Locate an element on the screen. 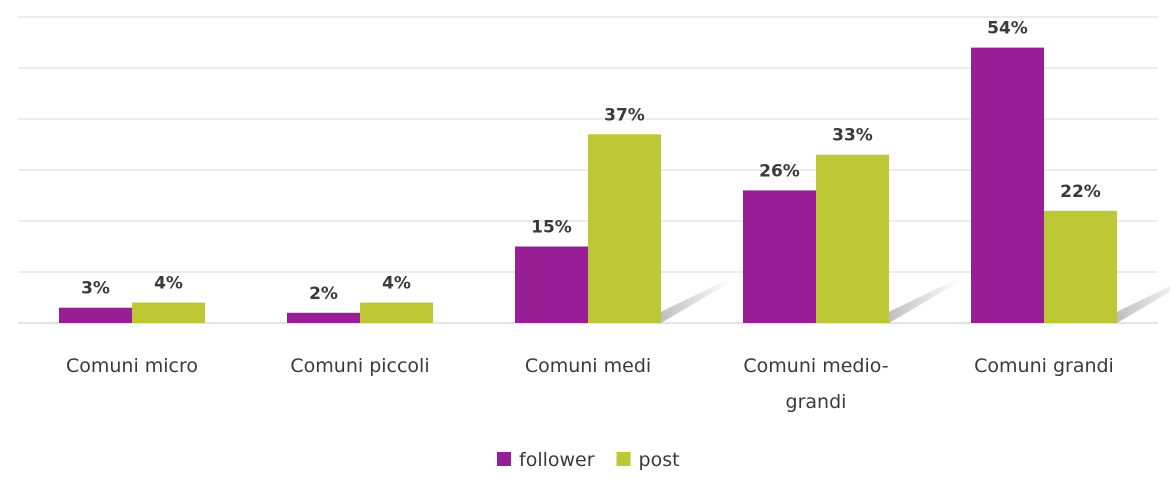 The width and height of the screenshot is (1170, 479). data-label-post: 33% is located at coordinates (852, 136).